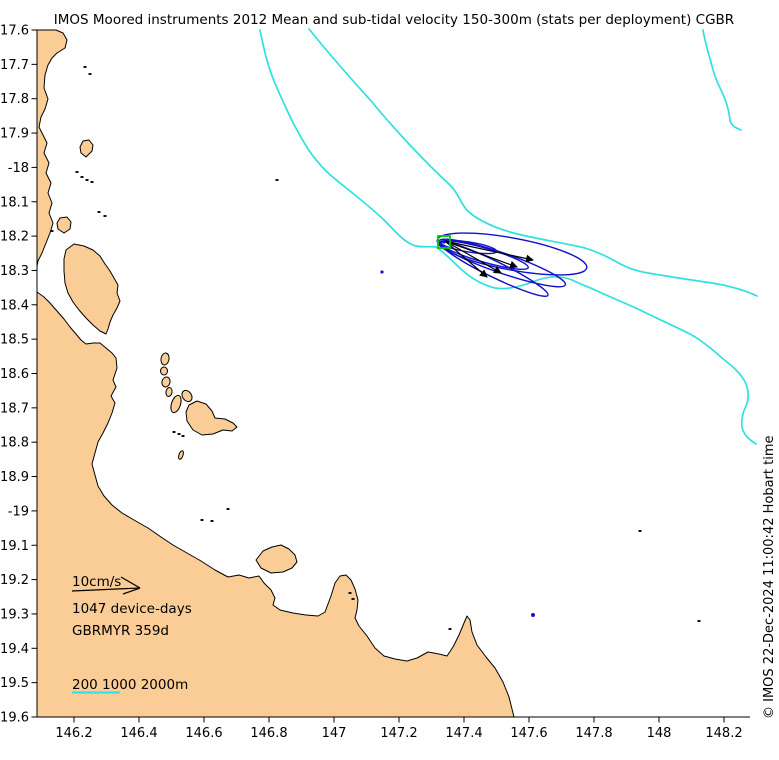 Image resolution: width=779 pixels, height=760 pixels. Describe the element at coordinates (14, 546) in the screenshot. I see `y-tick-label: 19.1` at that location.